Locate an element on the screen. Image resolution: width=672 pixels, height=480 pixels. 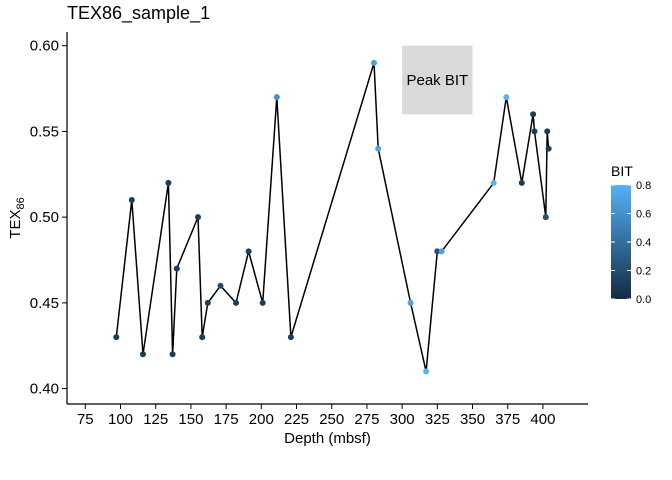
legend-tick-label: 0.4 is located at coordinates (643, 243).